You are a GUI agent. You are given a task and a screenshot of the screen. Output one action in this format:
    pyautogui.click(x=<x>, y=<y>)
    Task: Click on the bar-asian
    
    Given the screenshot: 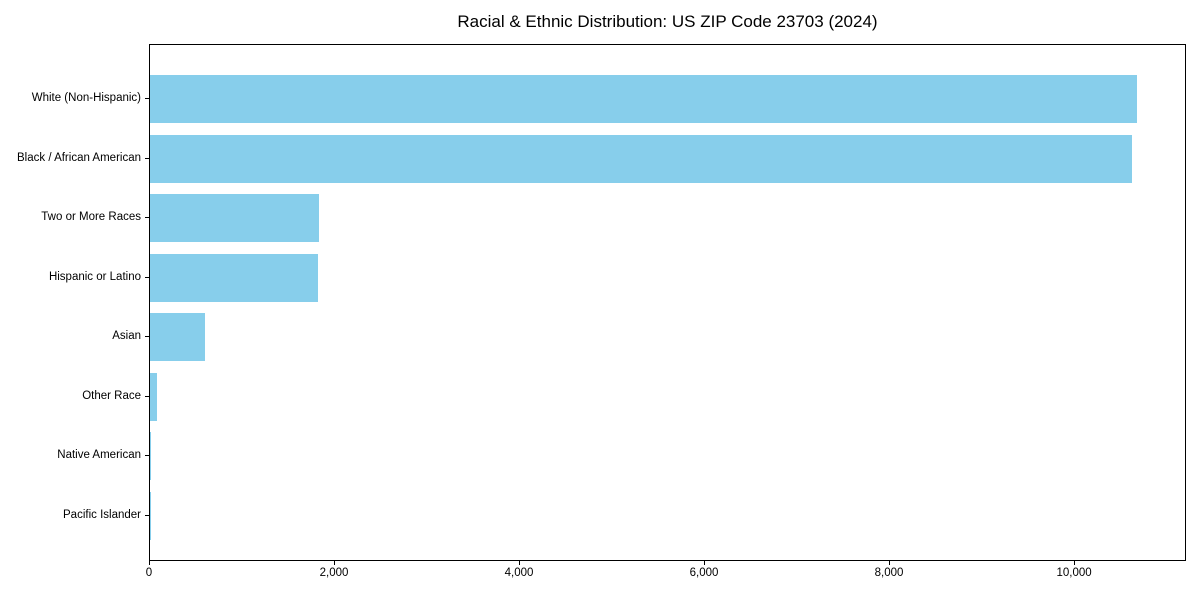 What is the action you would take?
    pyautogui.click(x=178, y=337)
    